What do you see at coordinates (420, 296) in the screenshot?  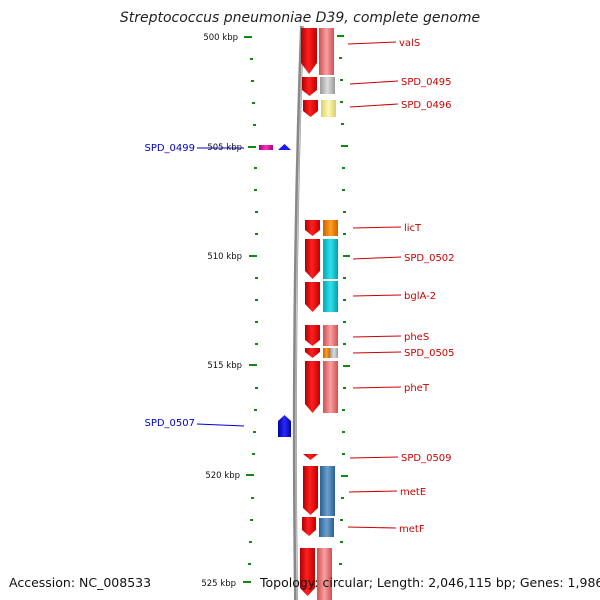 I see `gene-label-bglA-2: bglA-2` at bounding box center [420, 296].